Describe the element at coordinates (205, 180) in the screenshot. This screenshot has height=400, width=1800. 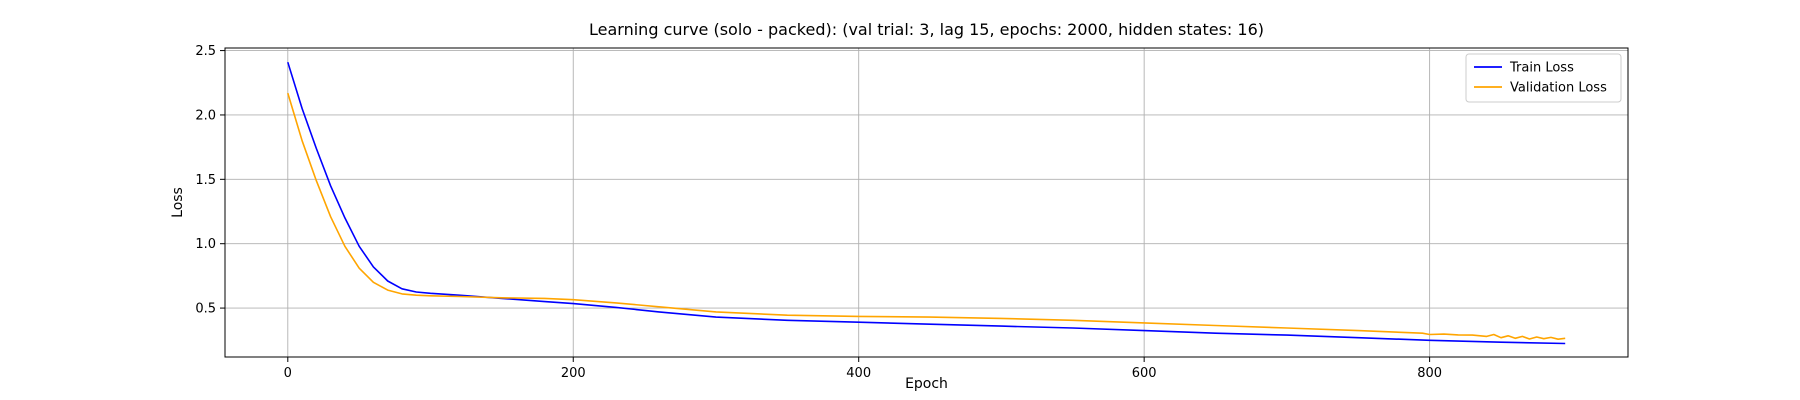
I see `y-tick-label: 1.5` at that location.